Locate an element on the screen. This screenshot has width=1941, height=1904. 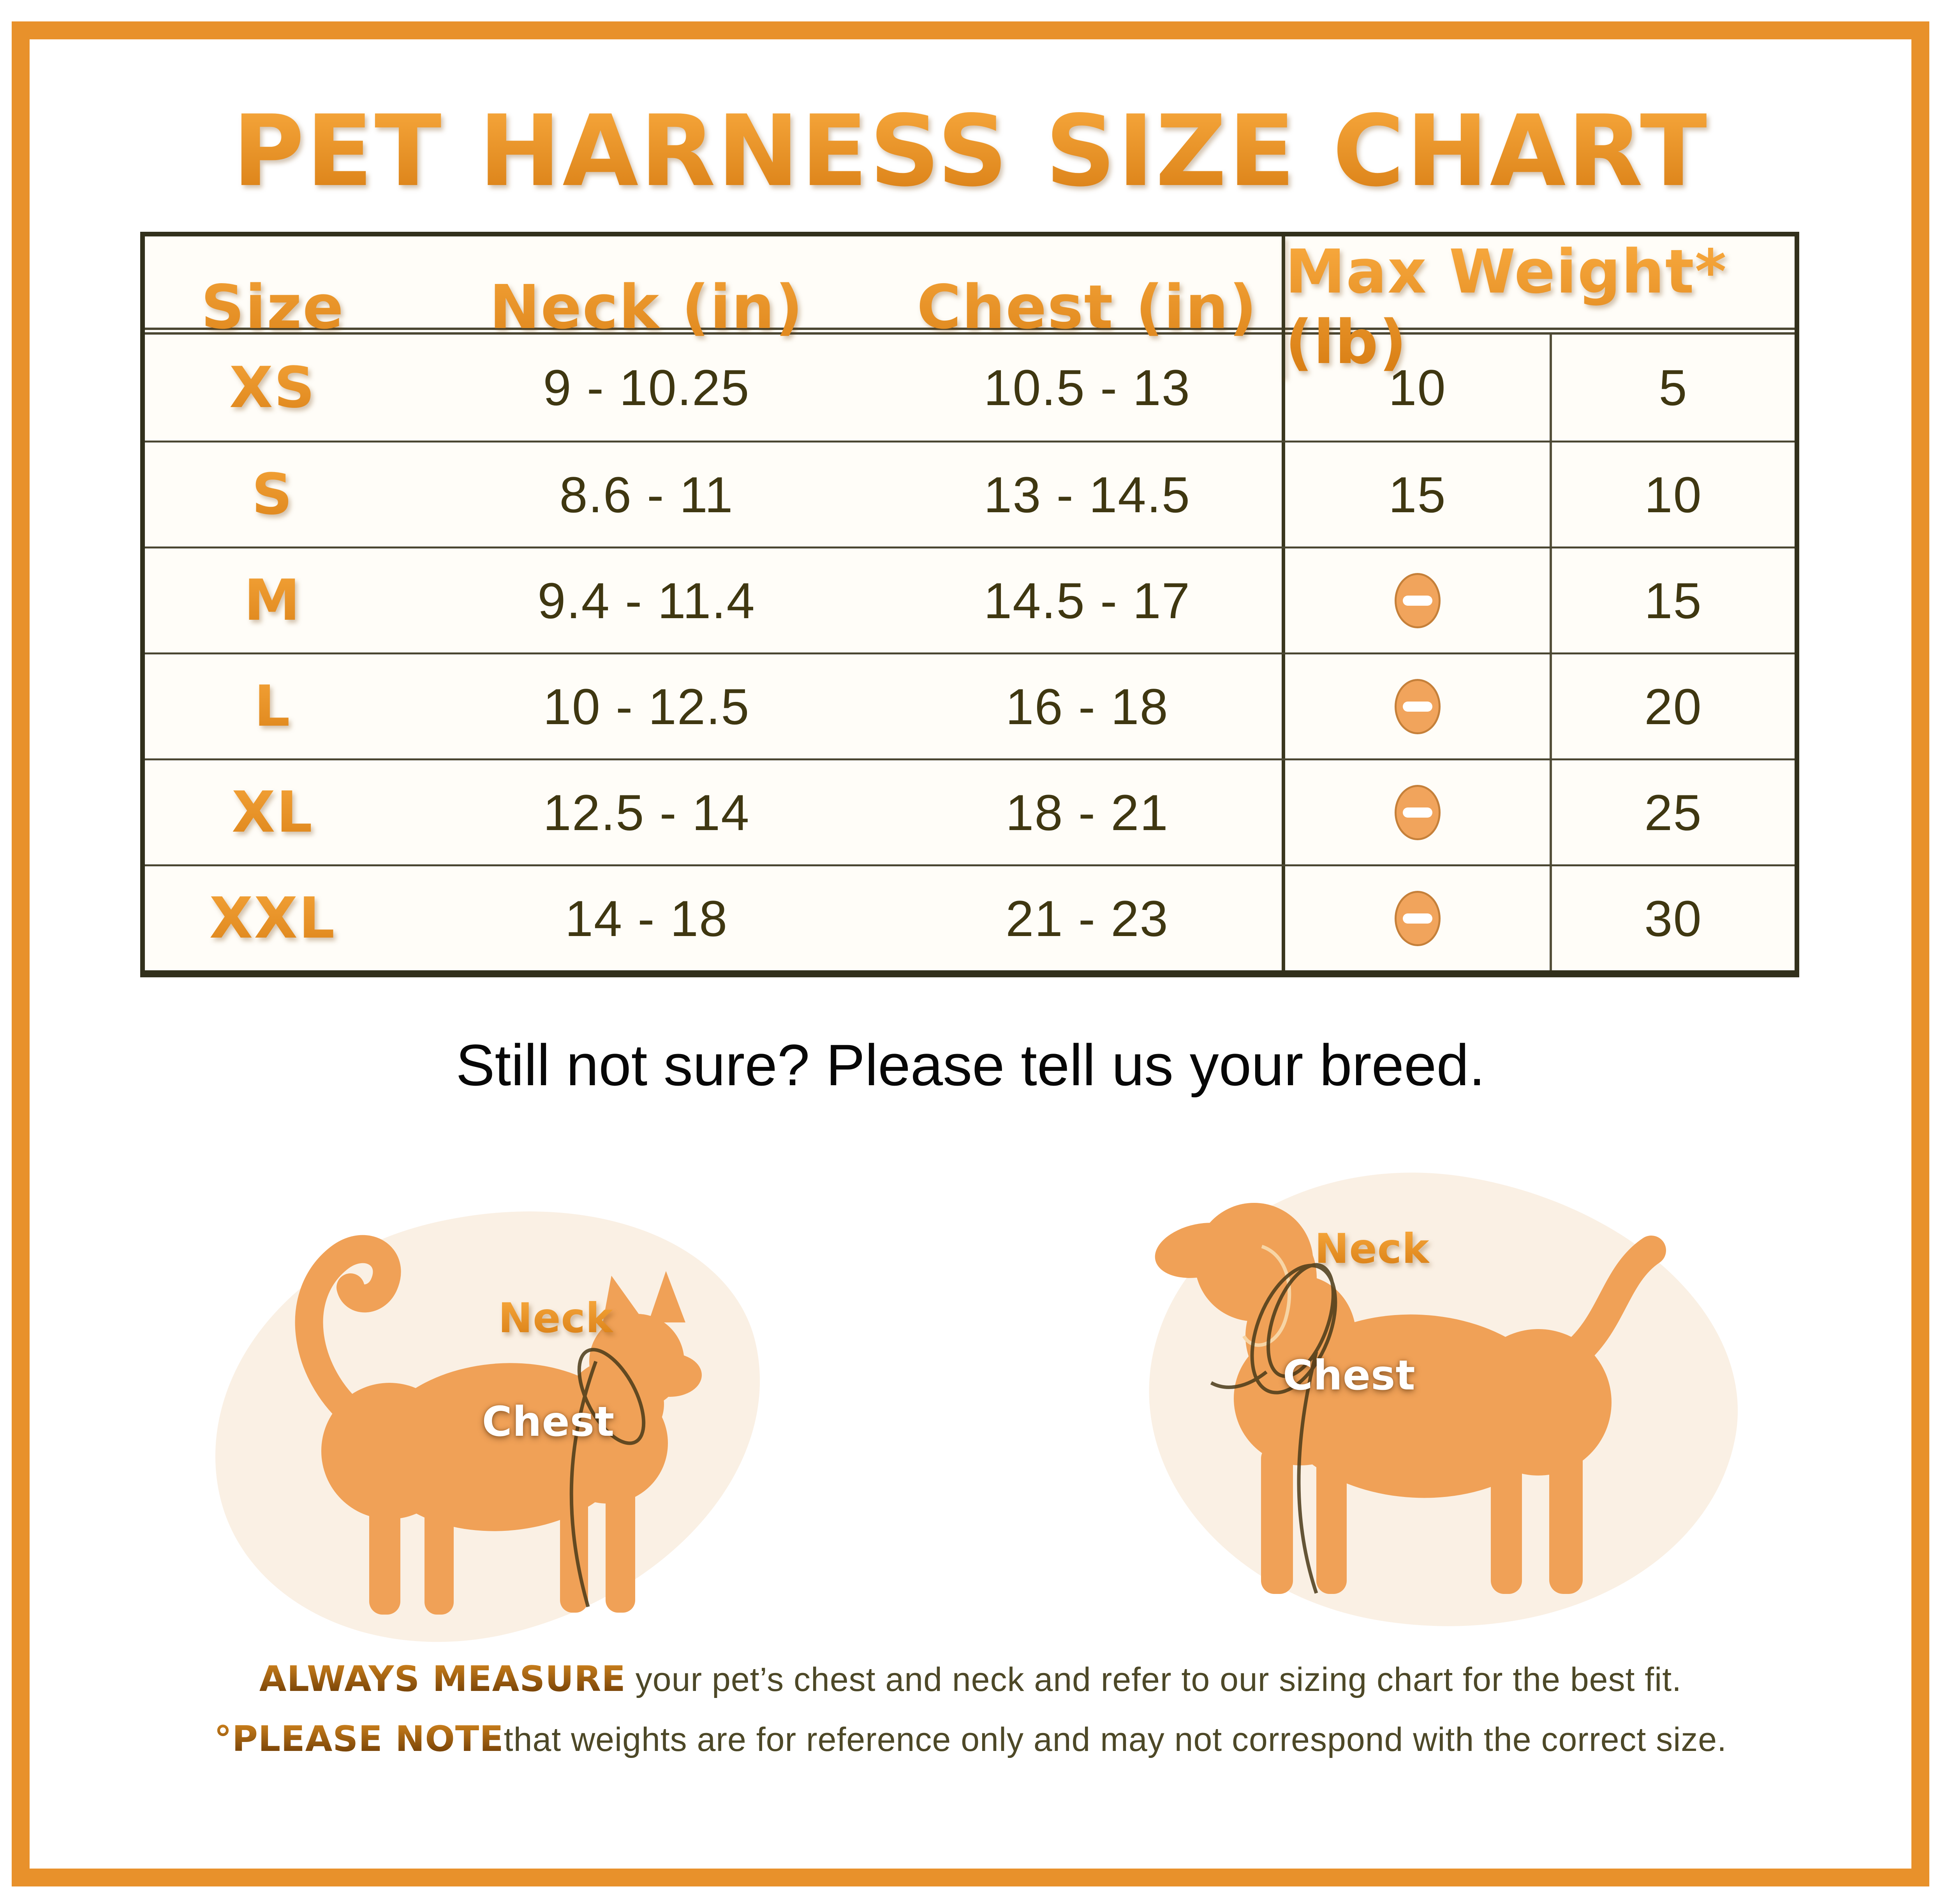
footnote-measure-strong: ALWAYS MEASURE is located at coordinates (443, 1679).